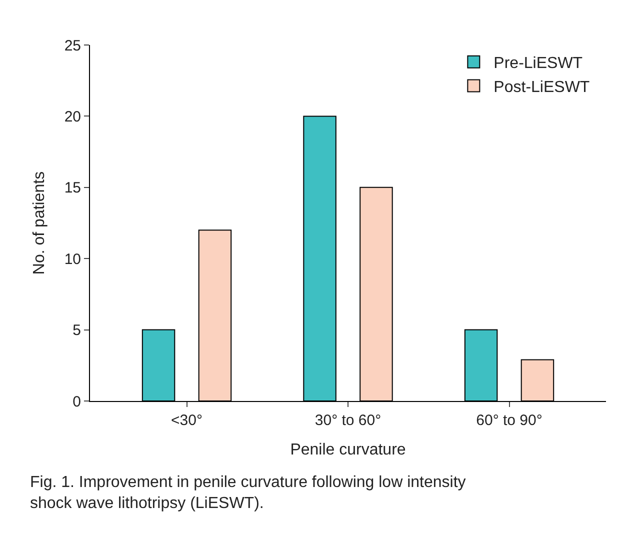  Describe the element at coordinates (72, 45) in the screenshot. I see `y-tick-label: 25` at that location.